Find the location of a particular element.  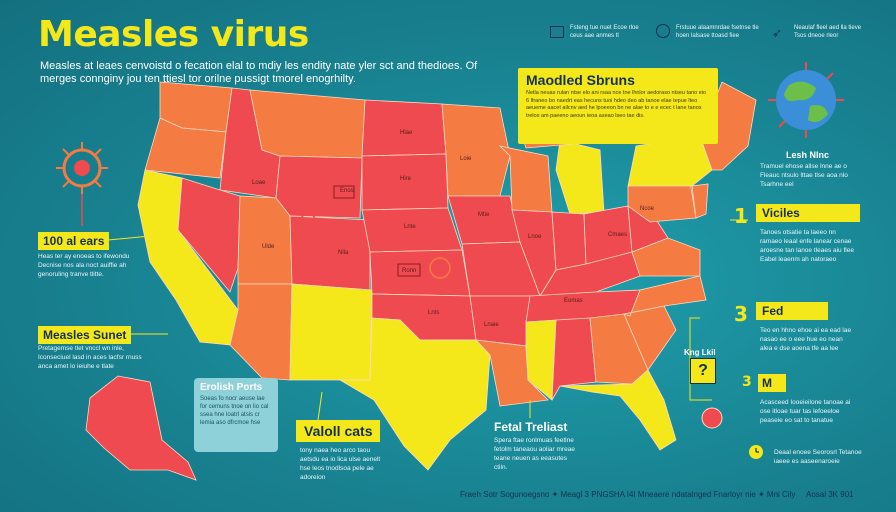

callout-label-100: 100 al ears is located at coordinates (74, 241).